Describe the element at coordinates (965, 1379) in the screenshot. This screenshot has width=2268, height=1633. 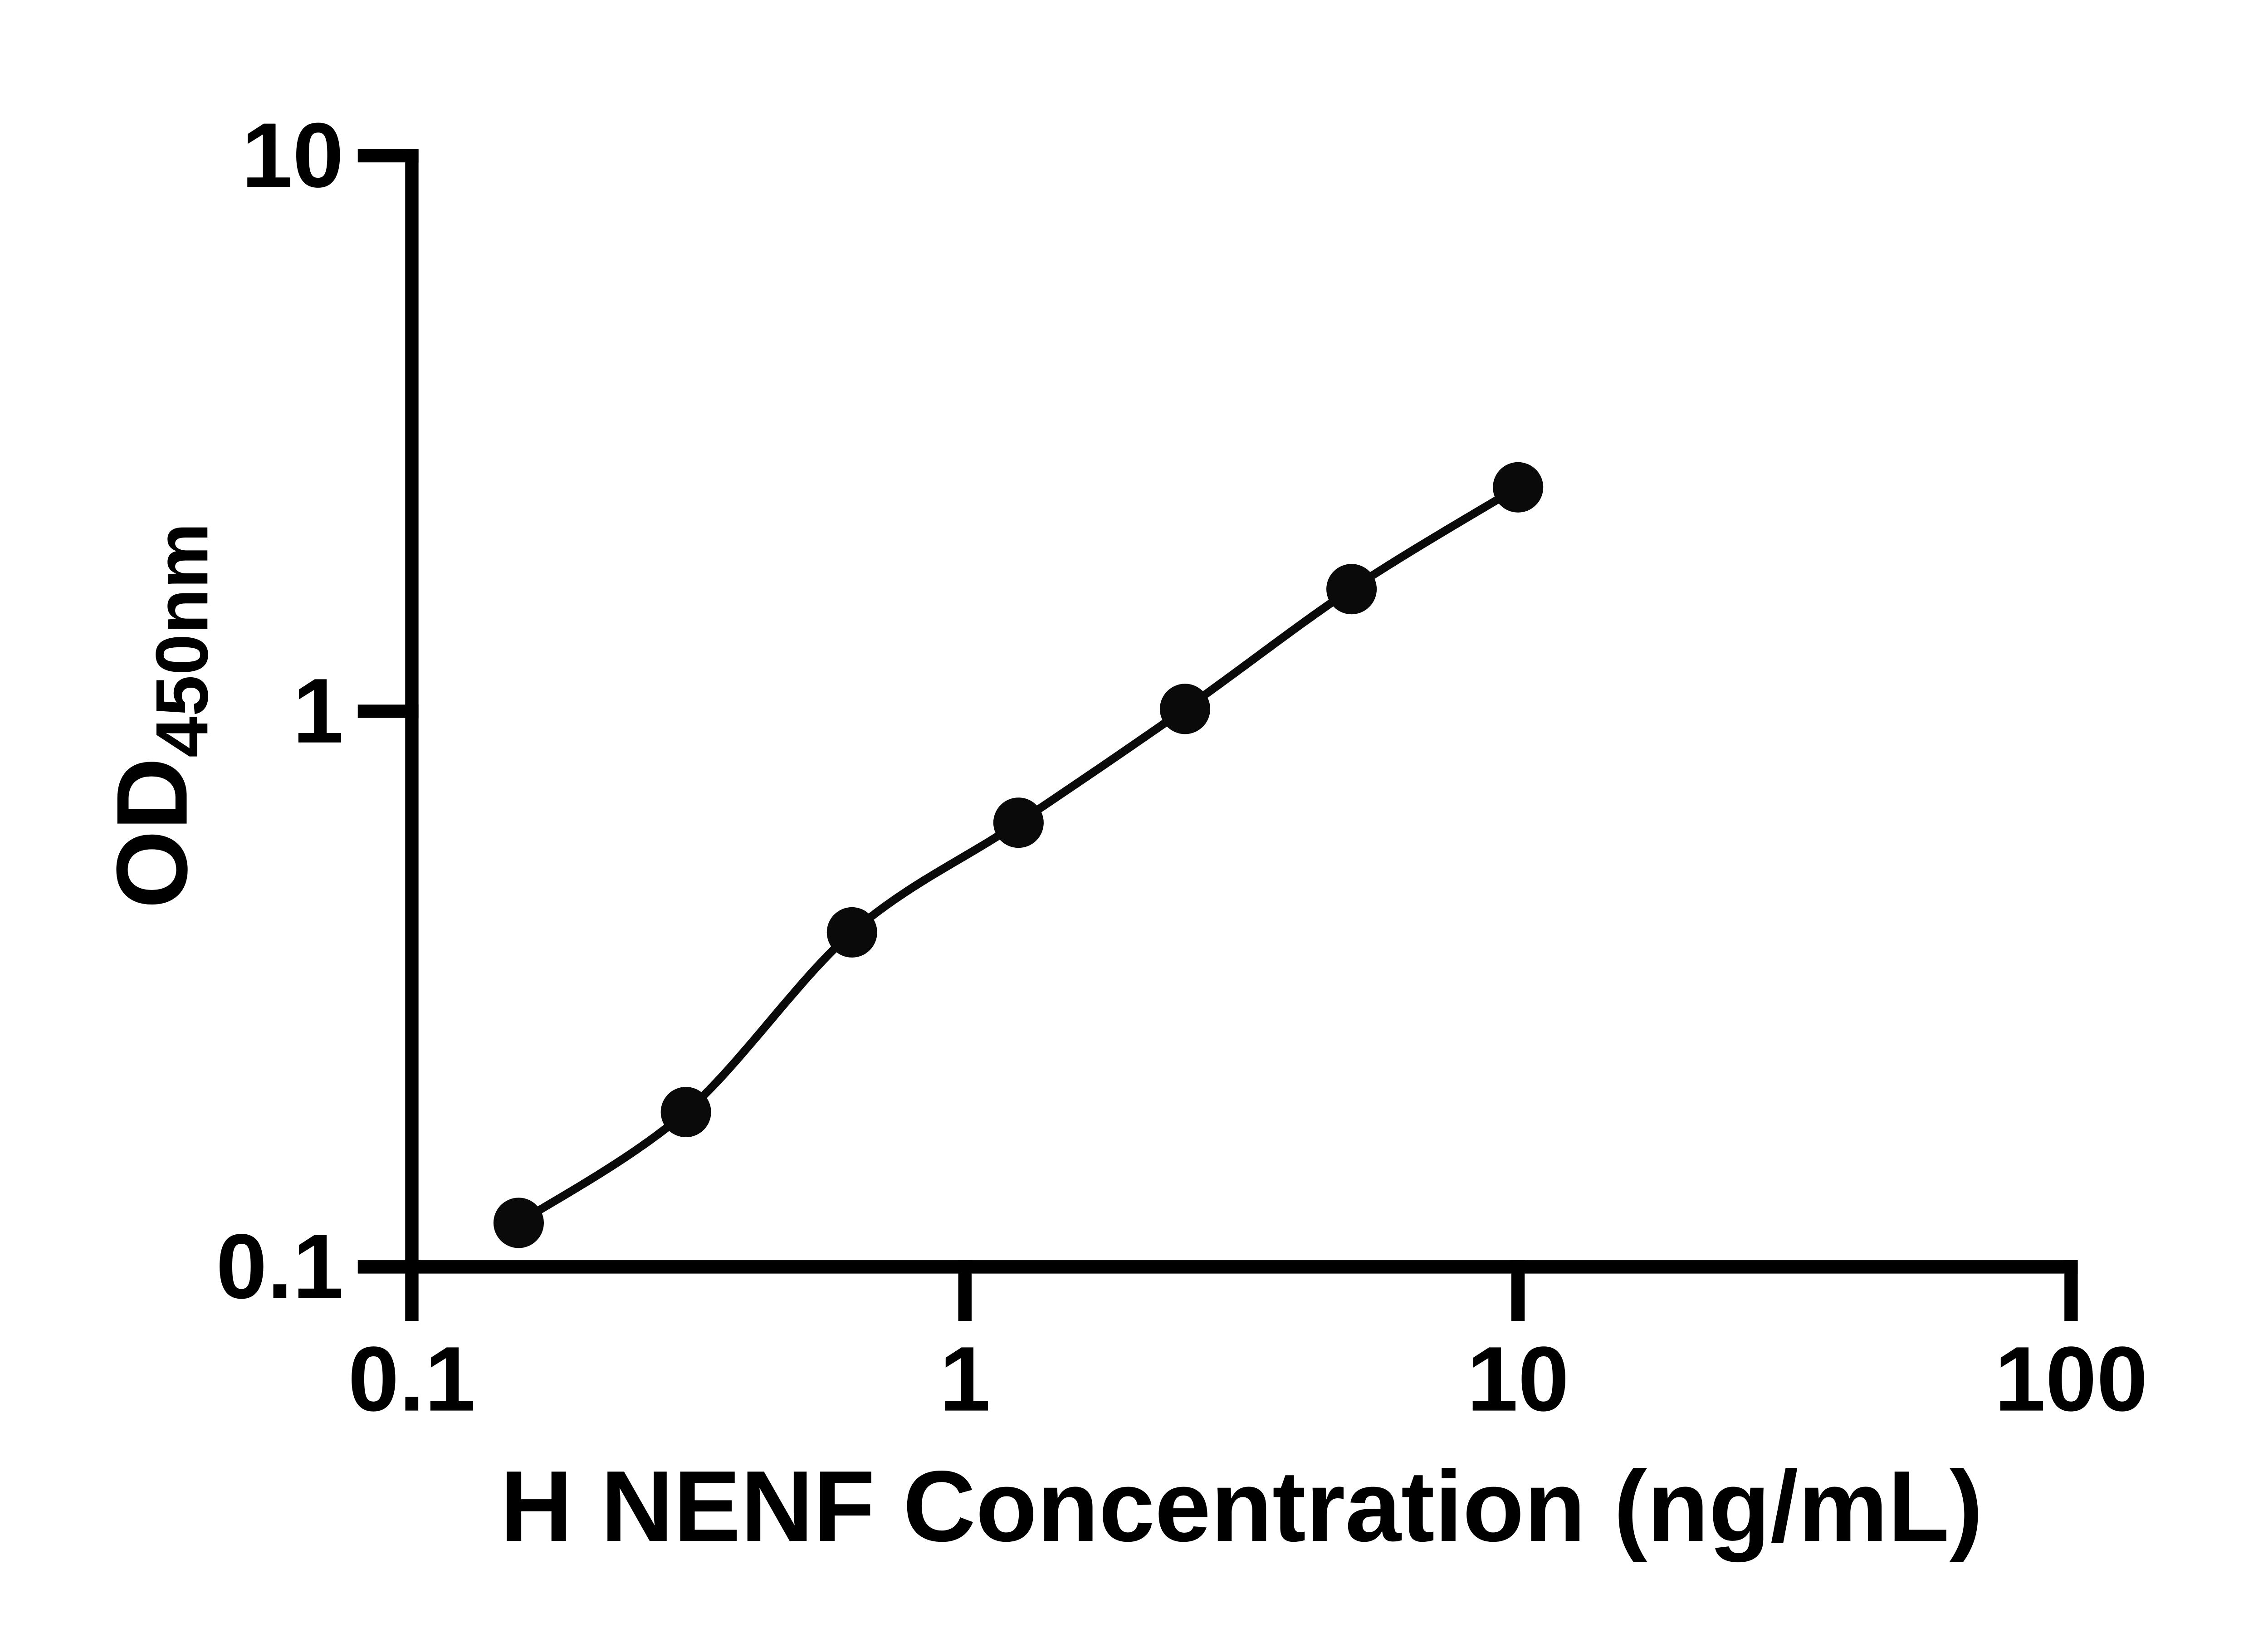
I see `x-axis-tick-label: 1` at that location.